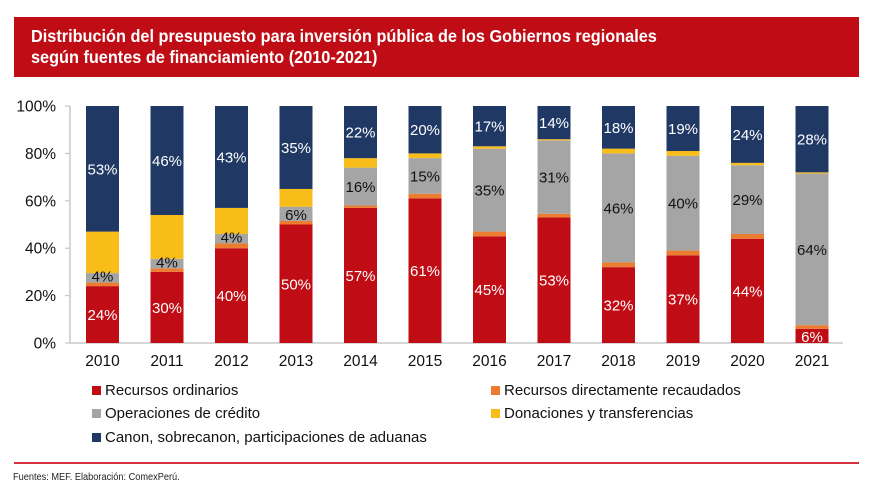 This screenshot has width=871, height=491. Describe the element at coordinates (40, 249) in the screenshot. I see `y-tick-label: 40%` at that location.